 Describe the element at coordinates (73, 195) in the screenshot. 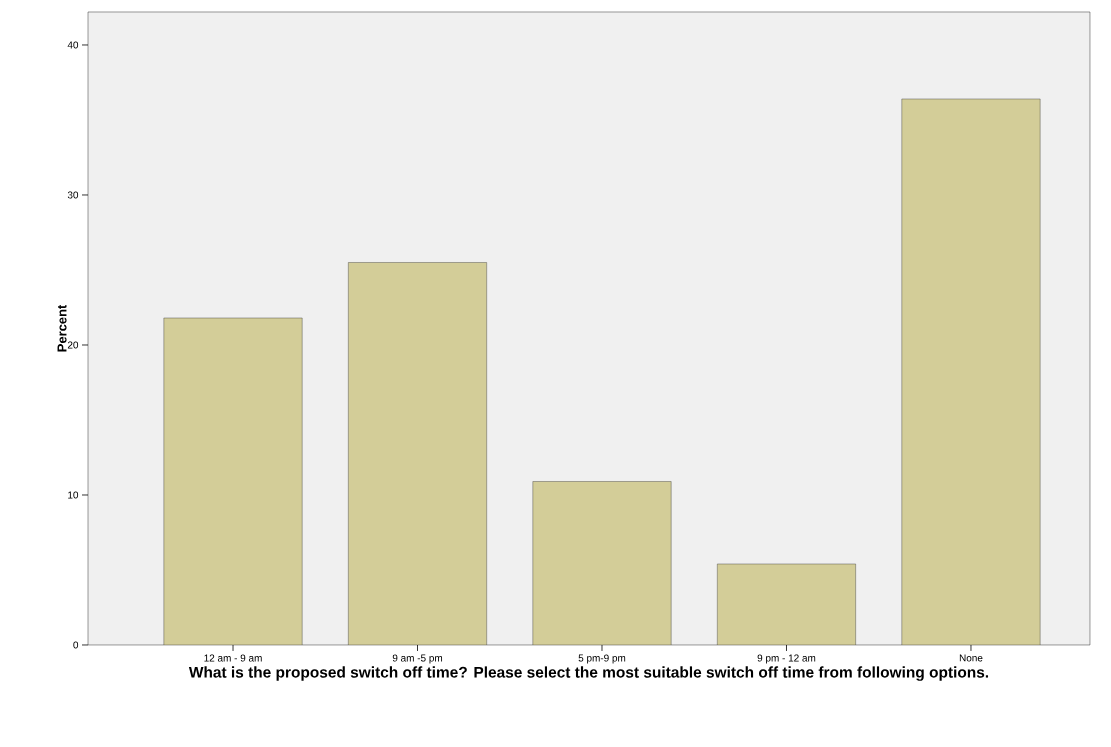

I see `y-tick-label: 30` at that location.